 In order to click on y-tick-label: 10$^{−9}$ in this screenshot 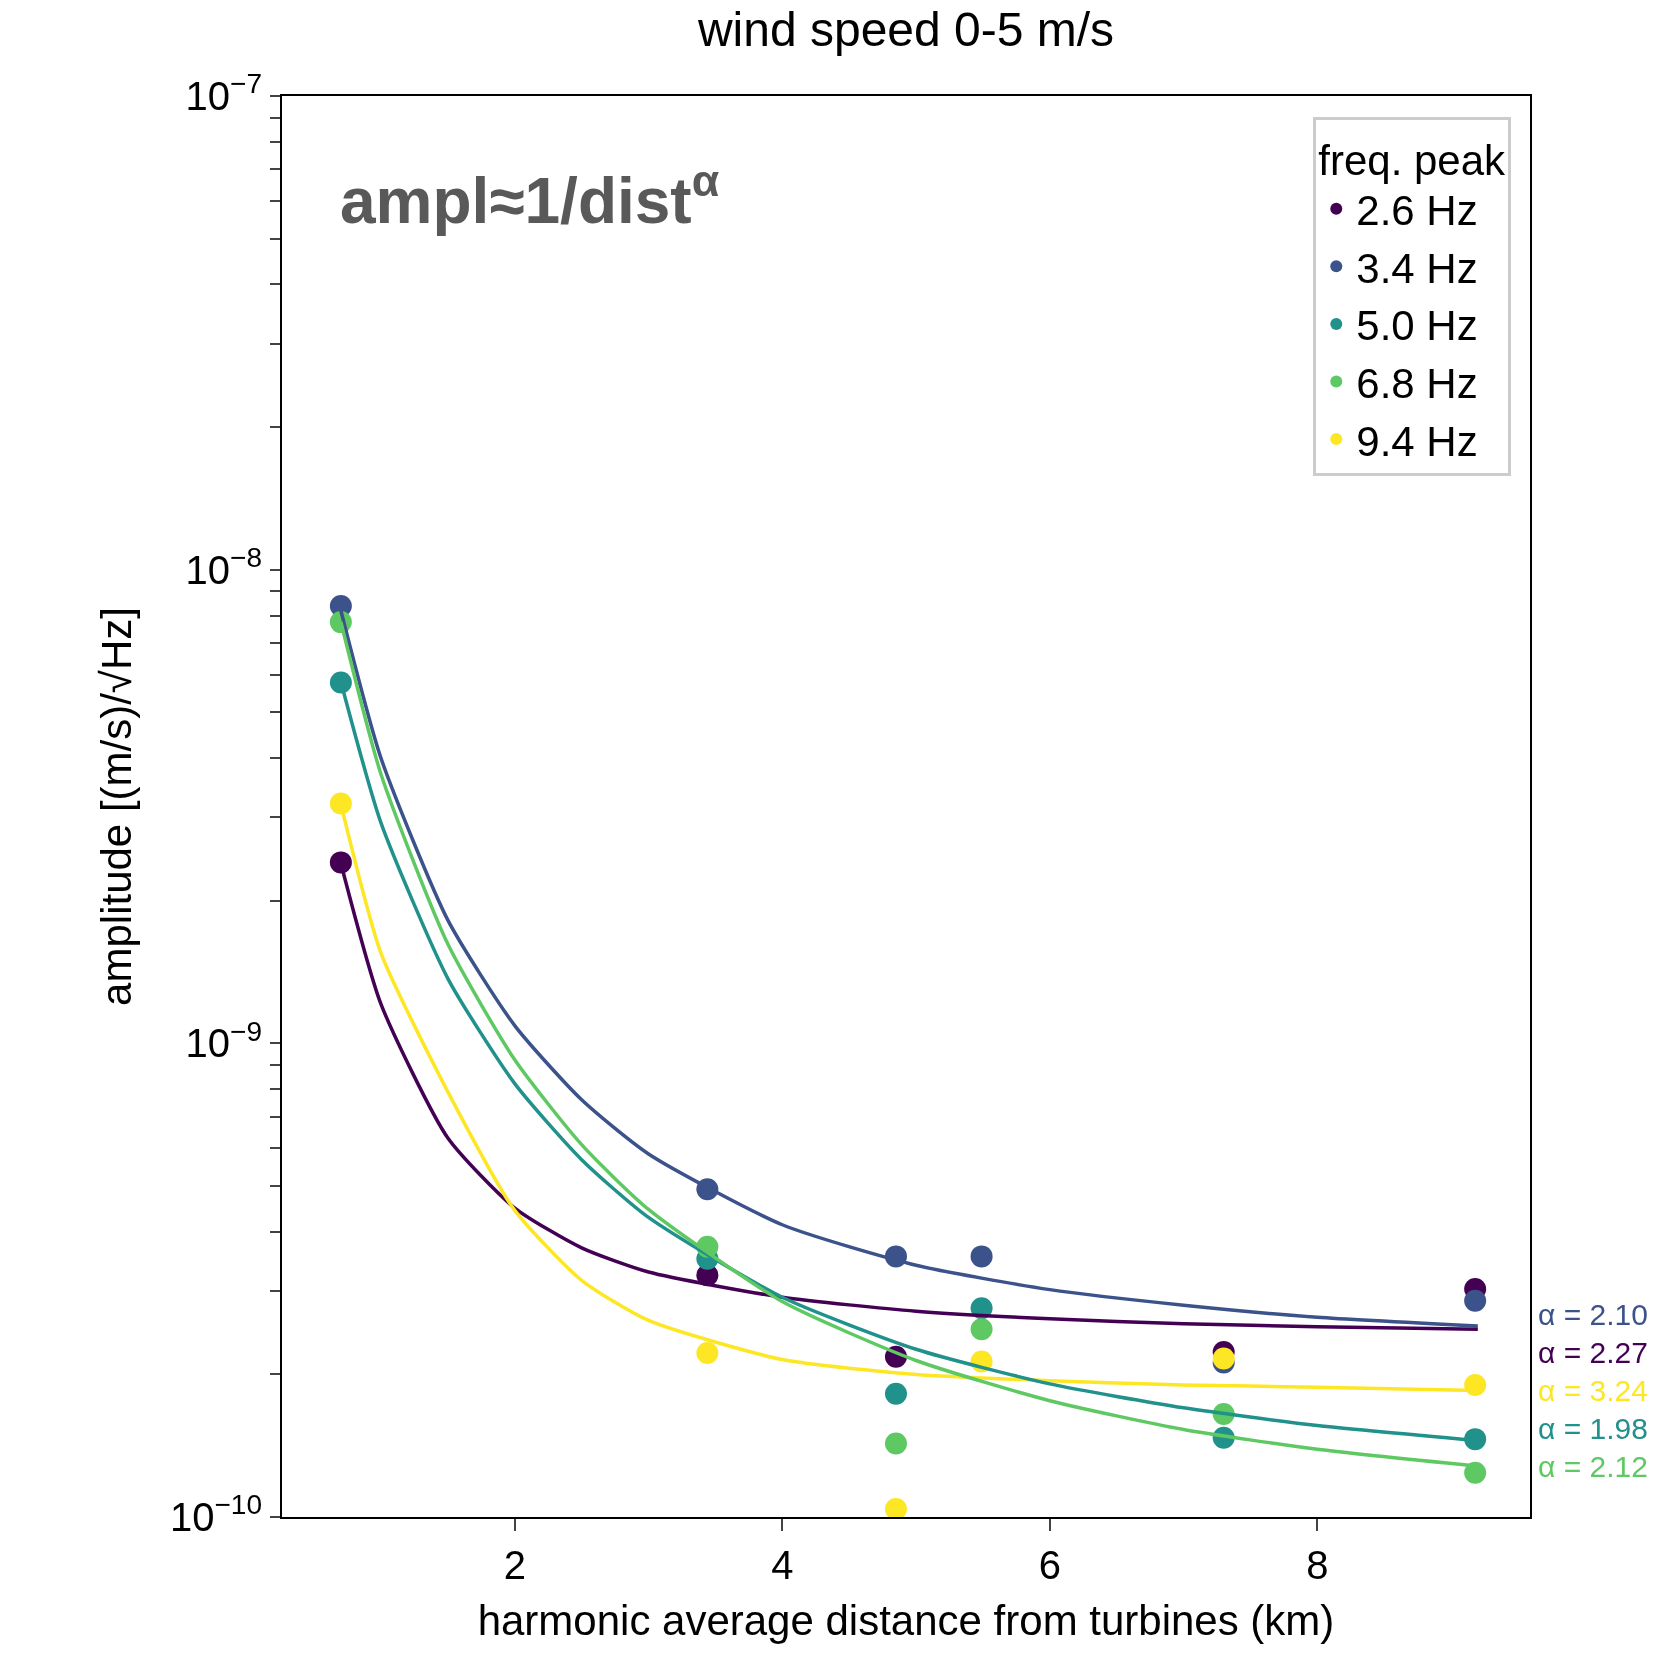, I will do `click(223, 1040)`.